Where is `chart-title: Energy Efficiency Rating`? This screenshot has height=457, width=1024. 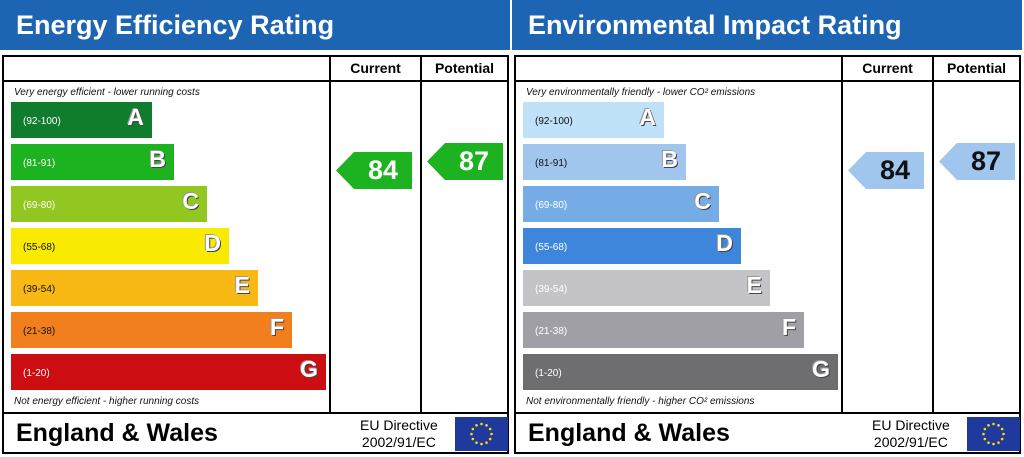 chart-title: Energy Efficiency Rating is located at coordinates (255, 25).